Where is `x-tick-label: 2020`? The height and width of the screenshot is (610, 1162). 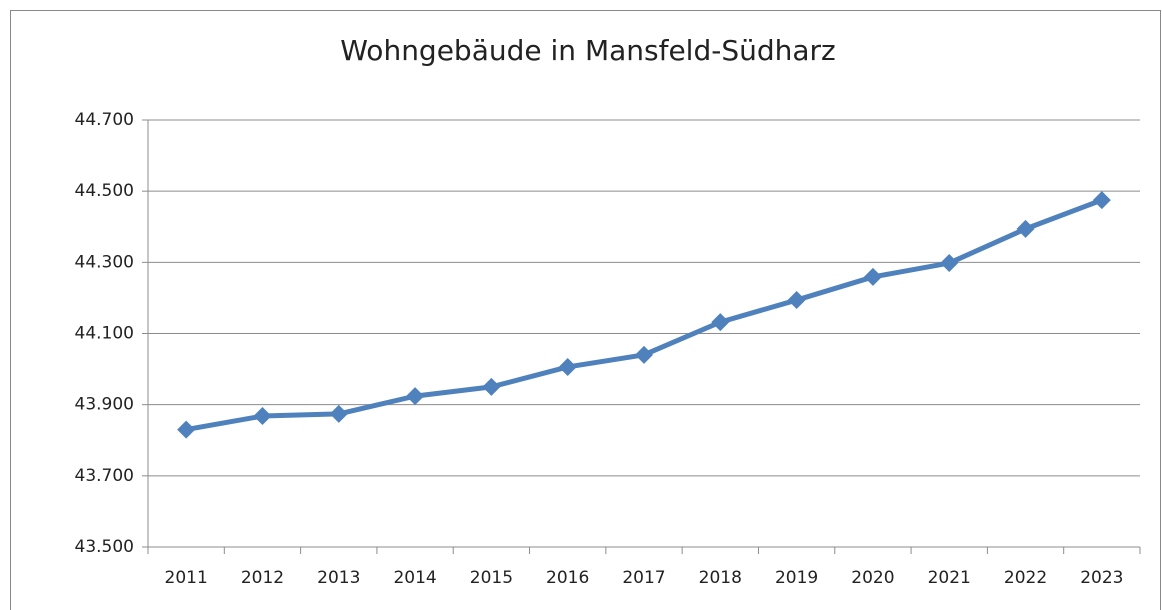
x-tick-label: 2020 is located at coordinates (872, 578).